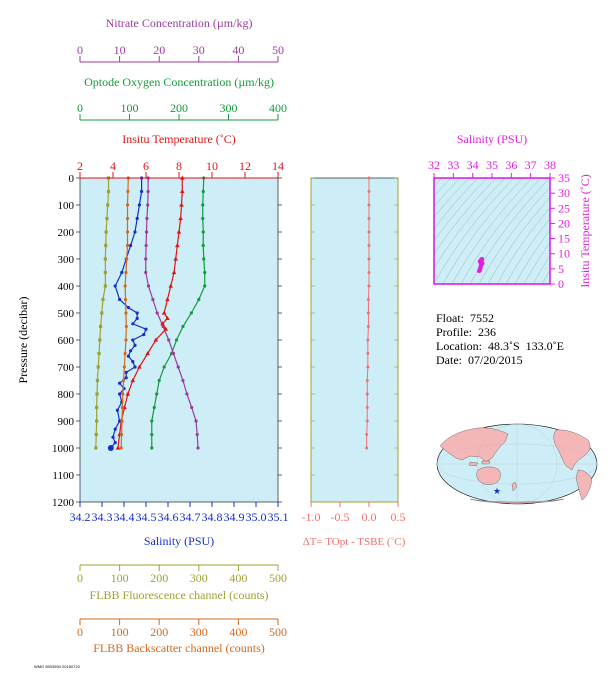 Image resolution: width=616 pixels, height=689 pixels. I want to click on ts-ytick-label: 30, so click(564, 193).